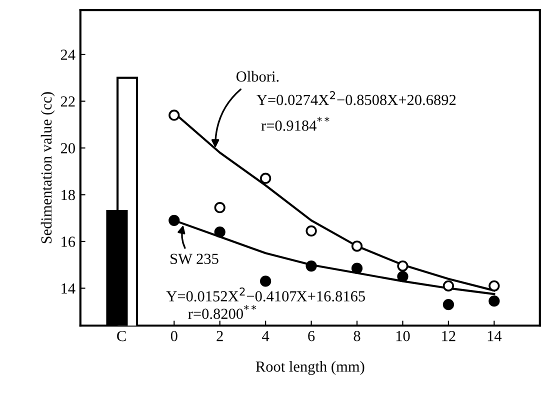  I want to click on y-tick-label: 24, so click(68, 55).